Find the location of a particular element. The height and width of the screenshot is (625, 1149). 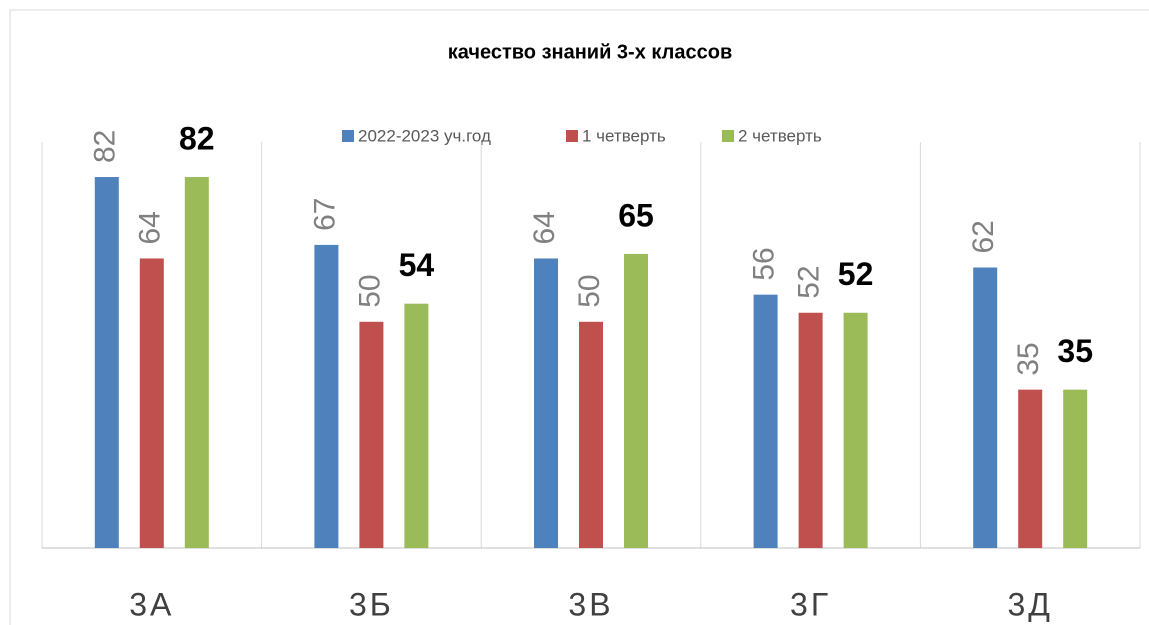

x-tick-label: 3А is located at coordinates (151, 604).